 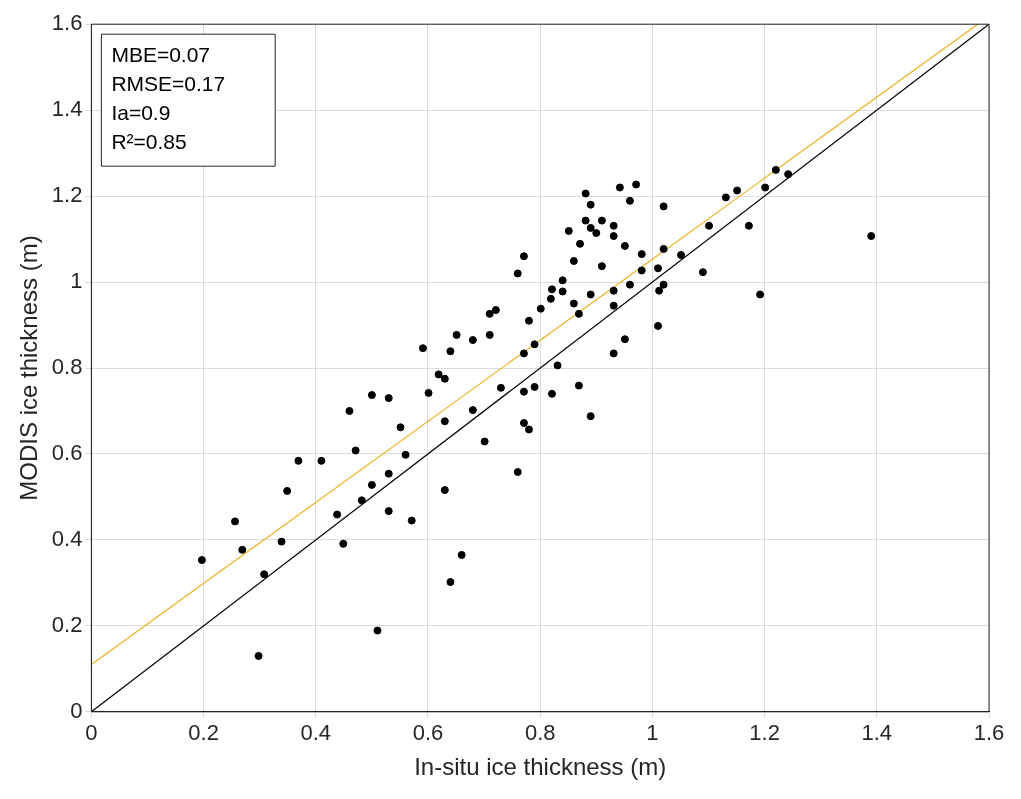 I want to click on y-tick-label: 1.6, so click(x=67, y=23).